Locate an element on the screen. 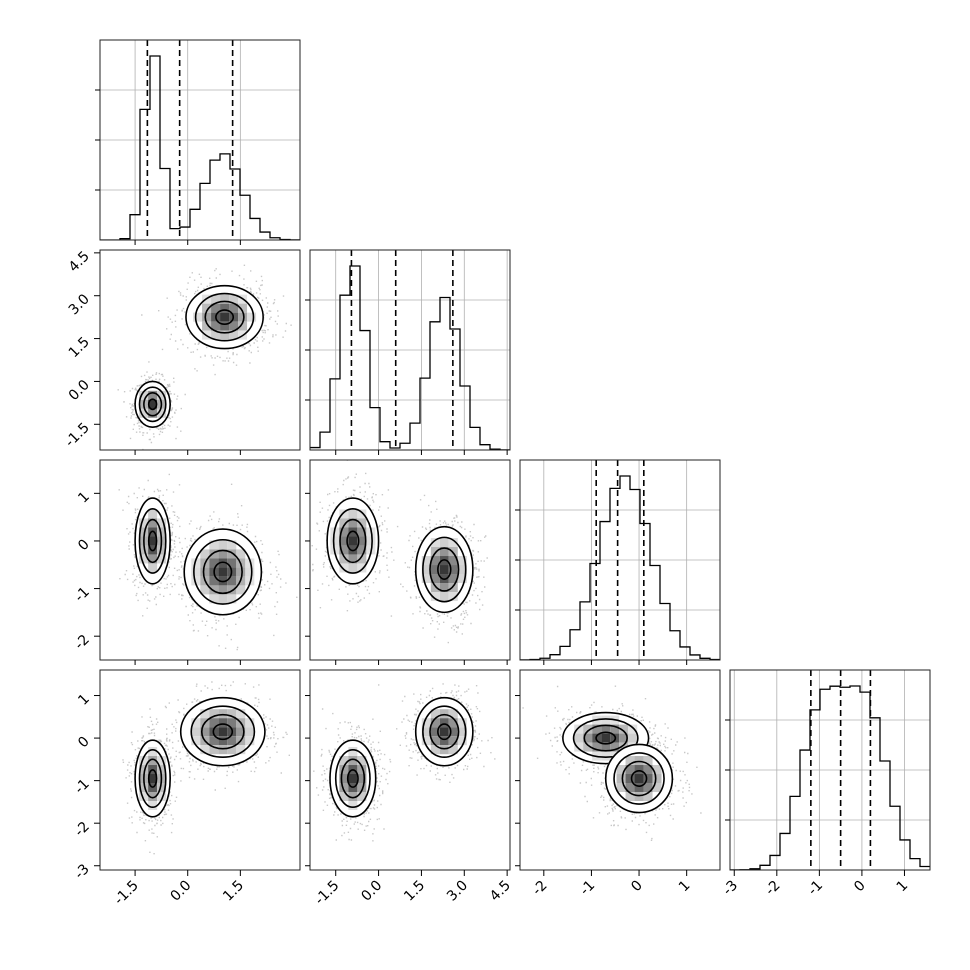  ytick-label-1-3: 3.0 is located at coordinates (79, 304).